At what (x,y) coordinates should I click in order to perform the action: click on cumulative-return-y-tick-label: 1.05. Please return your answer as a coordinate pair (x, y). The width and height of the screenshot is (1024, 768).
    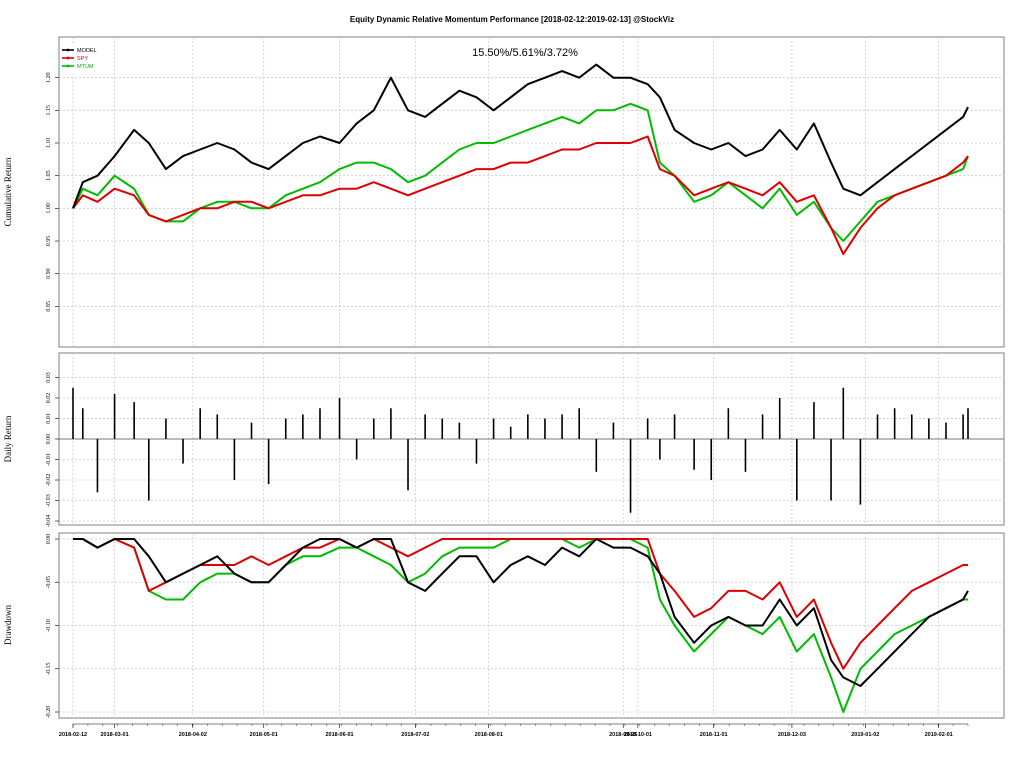
    Looking at the image, I should click on (49, 175).